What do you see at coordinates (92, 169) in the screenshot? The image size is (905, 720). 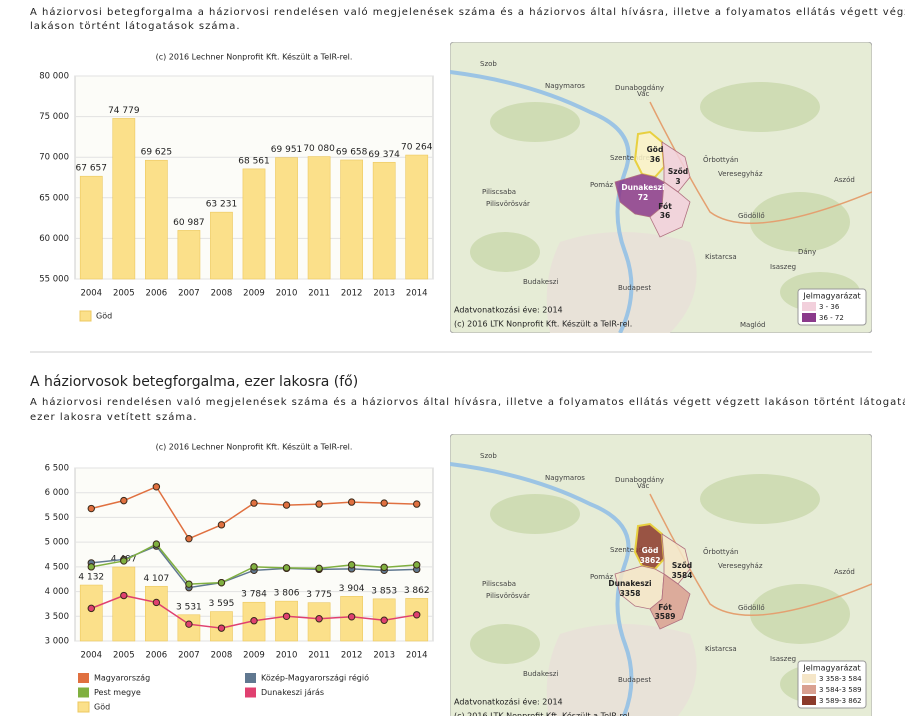 I see `data-label: 67 657` at bounding box center [92, 169].